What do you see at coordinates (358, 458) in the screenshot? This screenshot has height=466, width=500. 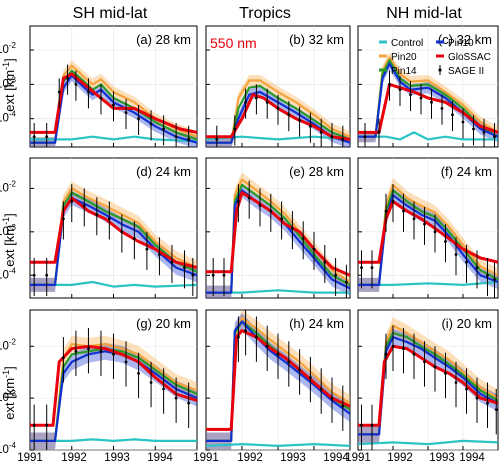 I see `x-tick-1991-c: 1991` at bounding box center [358, 458].